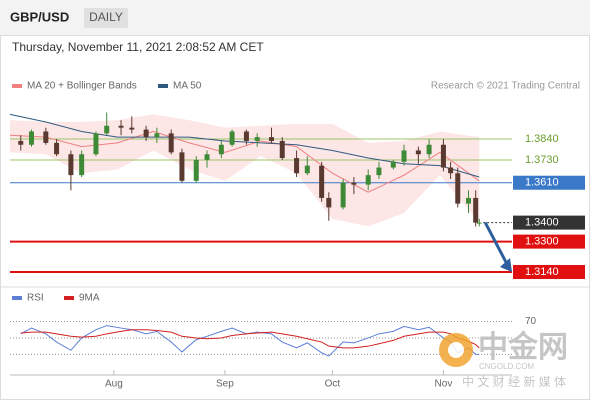  Describe the element at coordinates (89, 298) in the screenshot. I see `legend-label: 9MA` at that location.